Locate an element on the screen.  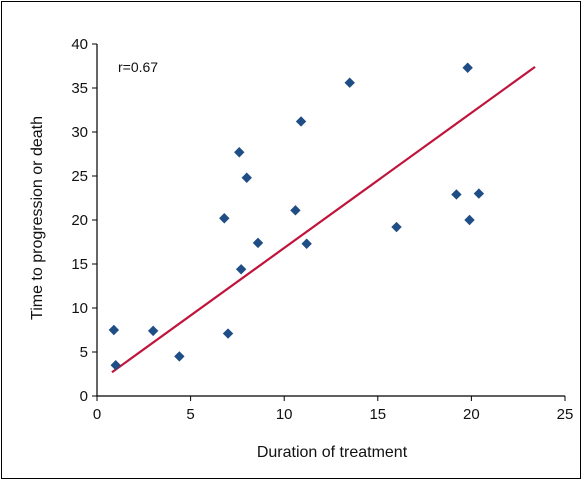
y-axis-title: Time to progression or death is located at coordinates (37, 218).